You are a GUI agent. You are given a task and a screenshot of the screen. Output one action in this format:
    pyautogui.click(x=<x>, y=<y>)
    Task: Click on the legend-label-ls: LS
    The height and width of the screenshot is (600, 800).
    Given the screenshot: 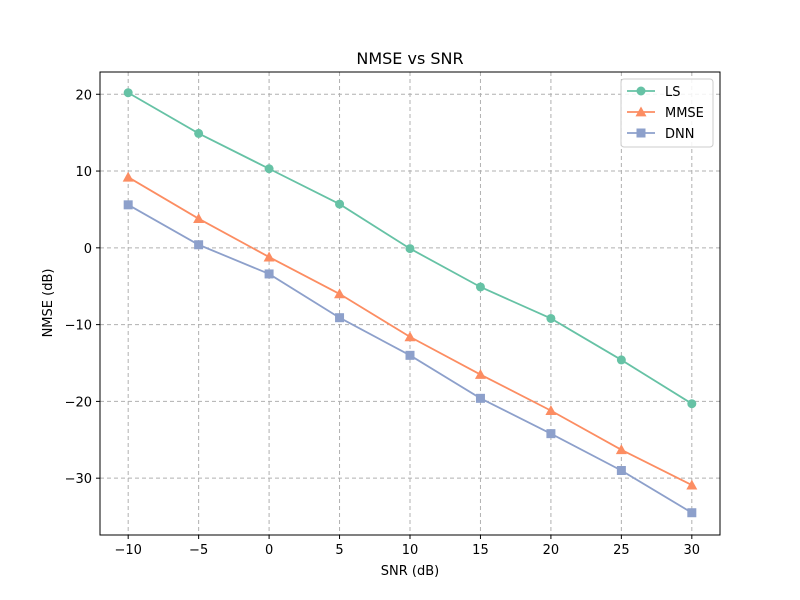 What is the action you would take?
    pyautogui.click(x=673, y=92)
    